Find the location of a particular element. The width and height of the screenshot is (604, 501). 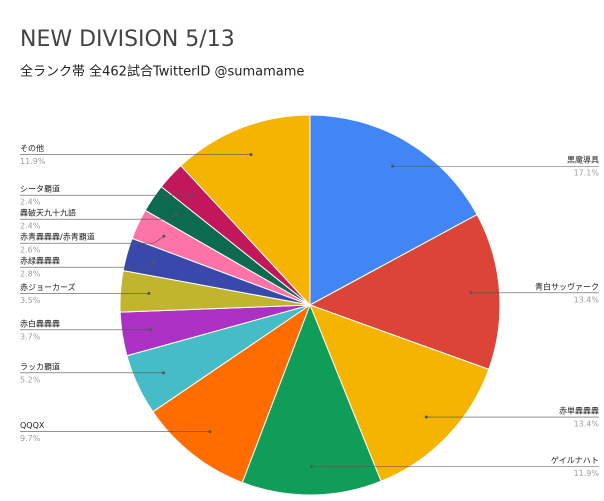

slice-label: 赤単轟轟轟 is located at coordinates (579, 411).